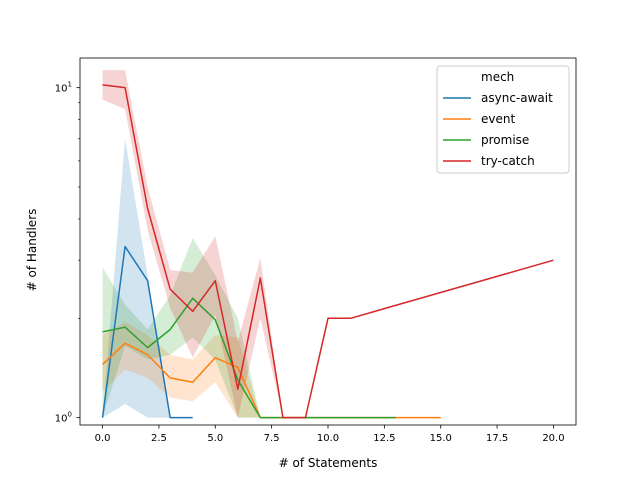 This screenshot has height=480, width=640. I want to click on x-axis-label: # of Statements, so click(328, 463).